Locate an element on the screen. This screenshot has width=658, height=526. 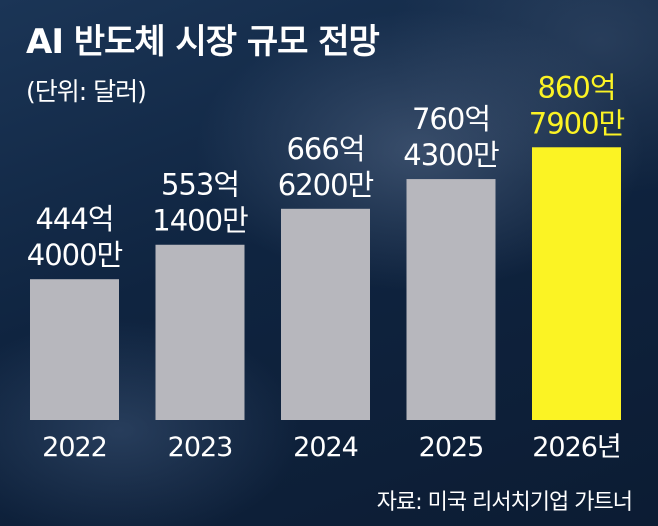
bar-2025 is located at coordinates (451, 299).